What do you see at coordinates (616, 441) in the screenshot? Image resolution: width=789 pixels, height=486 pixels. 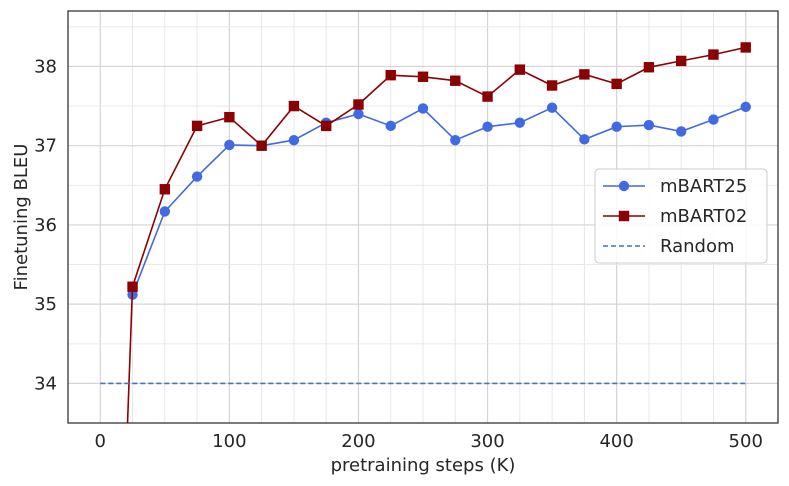 I see `x-tick-label: 400` at bounding box center [616, 441].